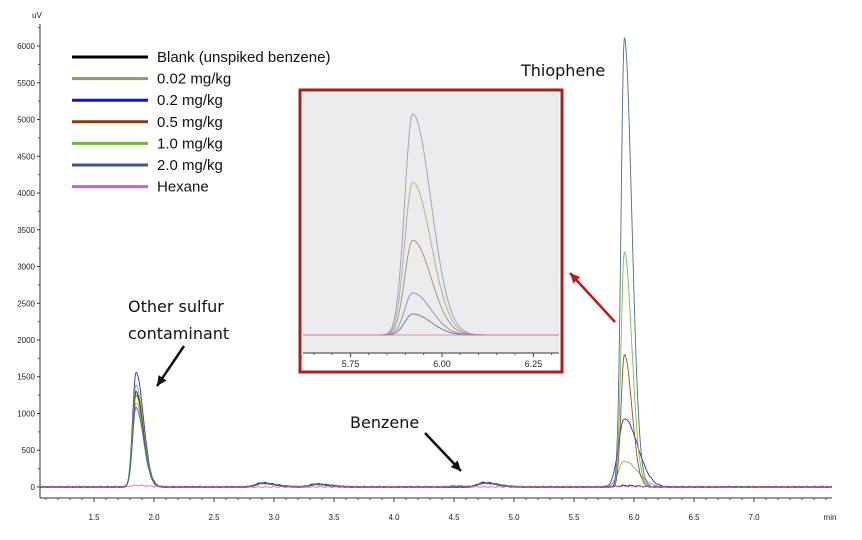 This screenshot has height=540, width=862. What do you see at coordinates (29, 450) in the screenshot?
I see `y-tick-label: 500` at bounding box center [29, 450].